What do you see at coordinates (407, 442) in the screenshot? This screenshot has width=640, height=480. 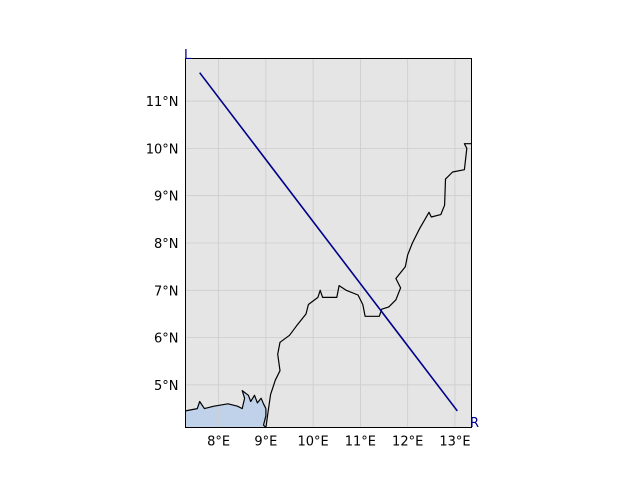 I see `x-tick-label: 12°E` at bounding box center [407, 442].